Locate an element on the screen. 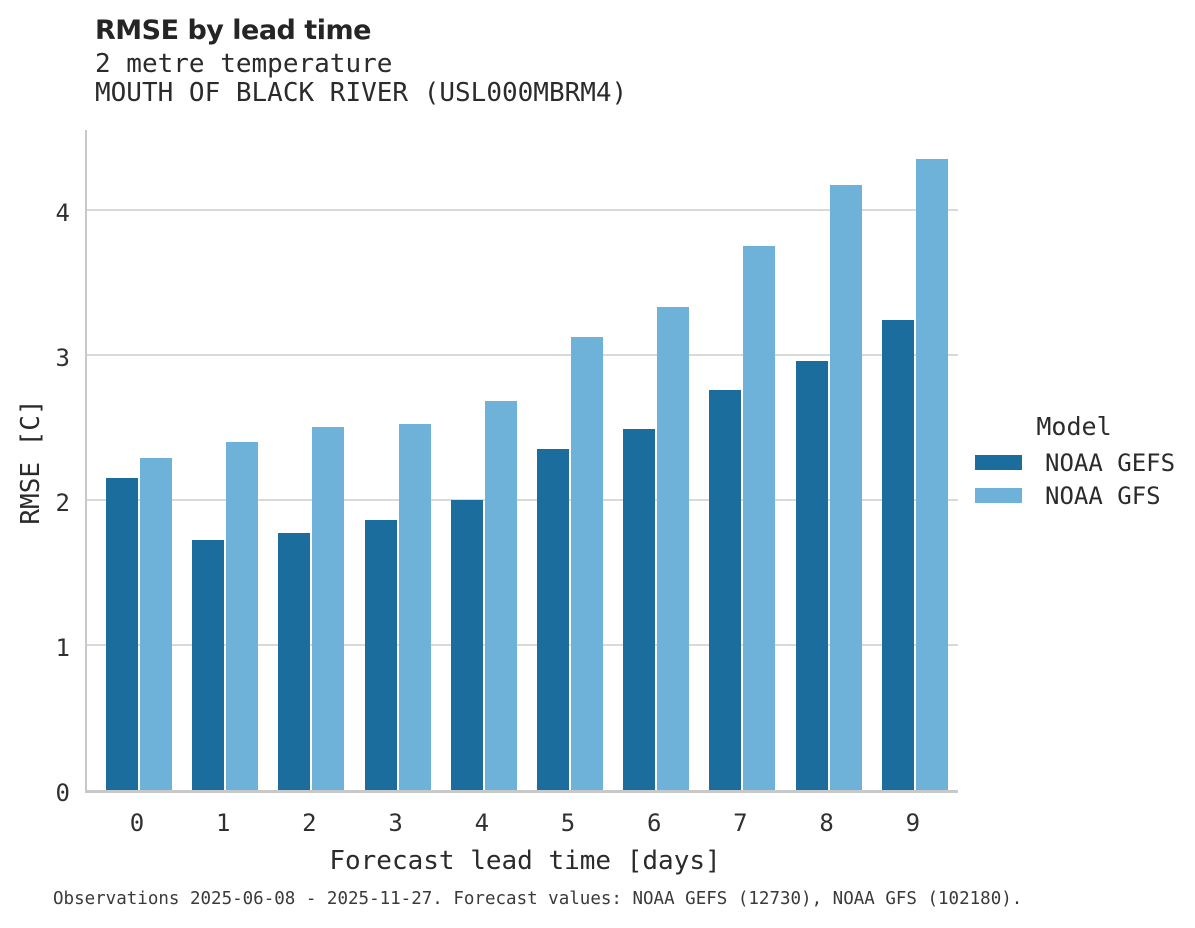 Image resolution: width=1195 pixels, height=928 pixels. x-tick-label-4: 4 is located at coordinates (482, 823).